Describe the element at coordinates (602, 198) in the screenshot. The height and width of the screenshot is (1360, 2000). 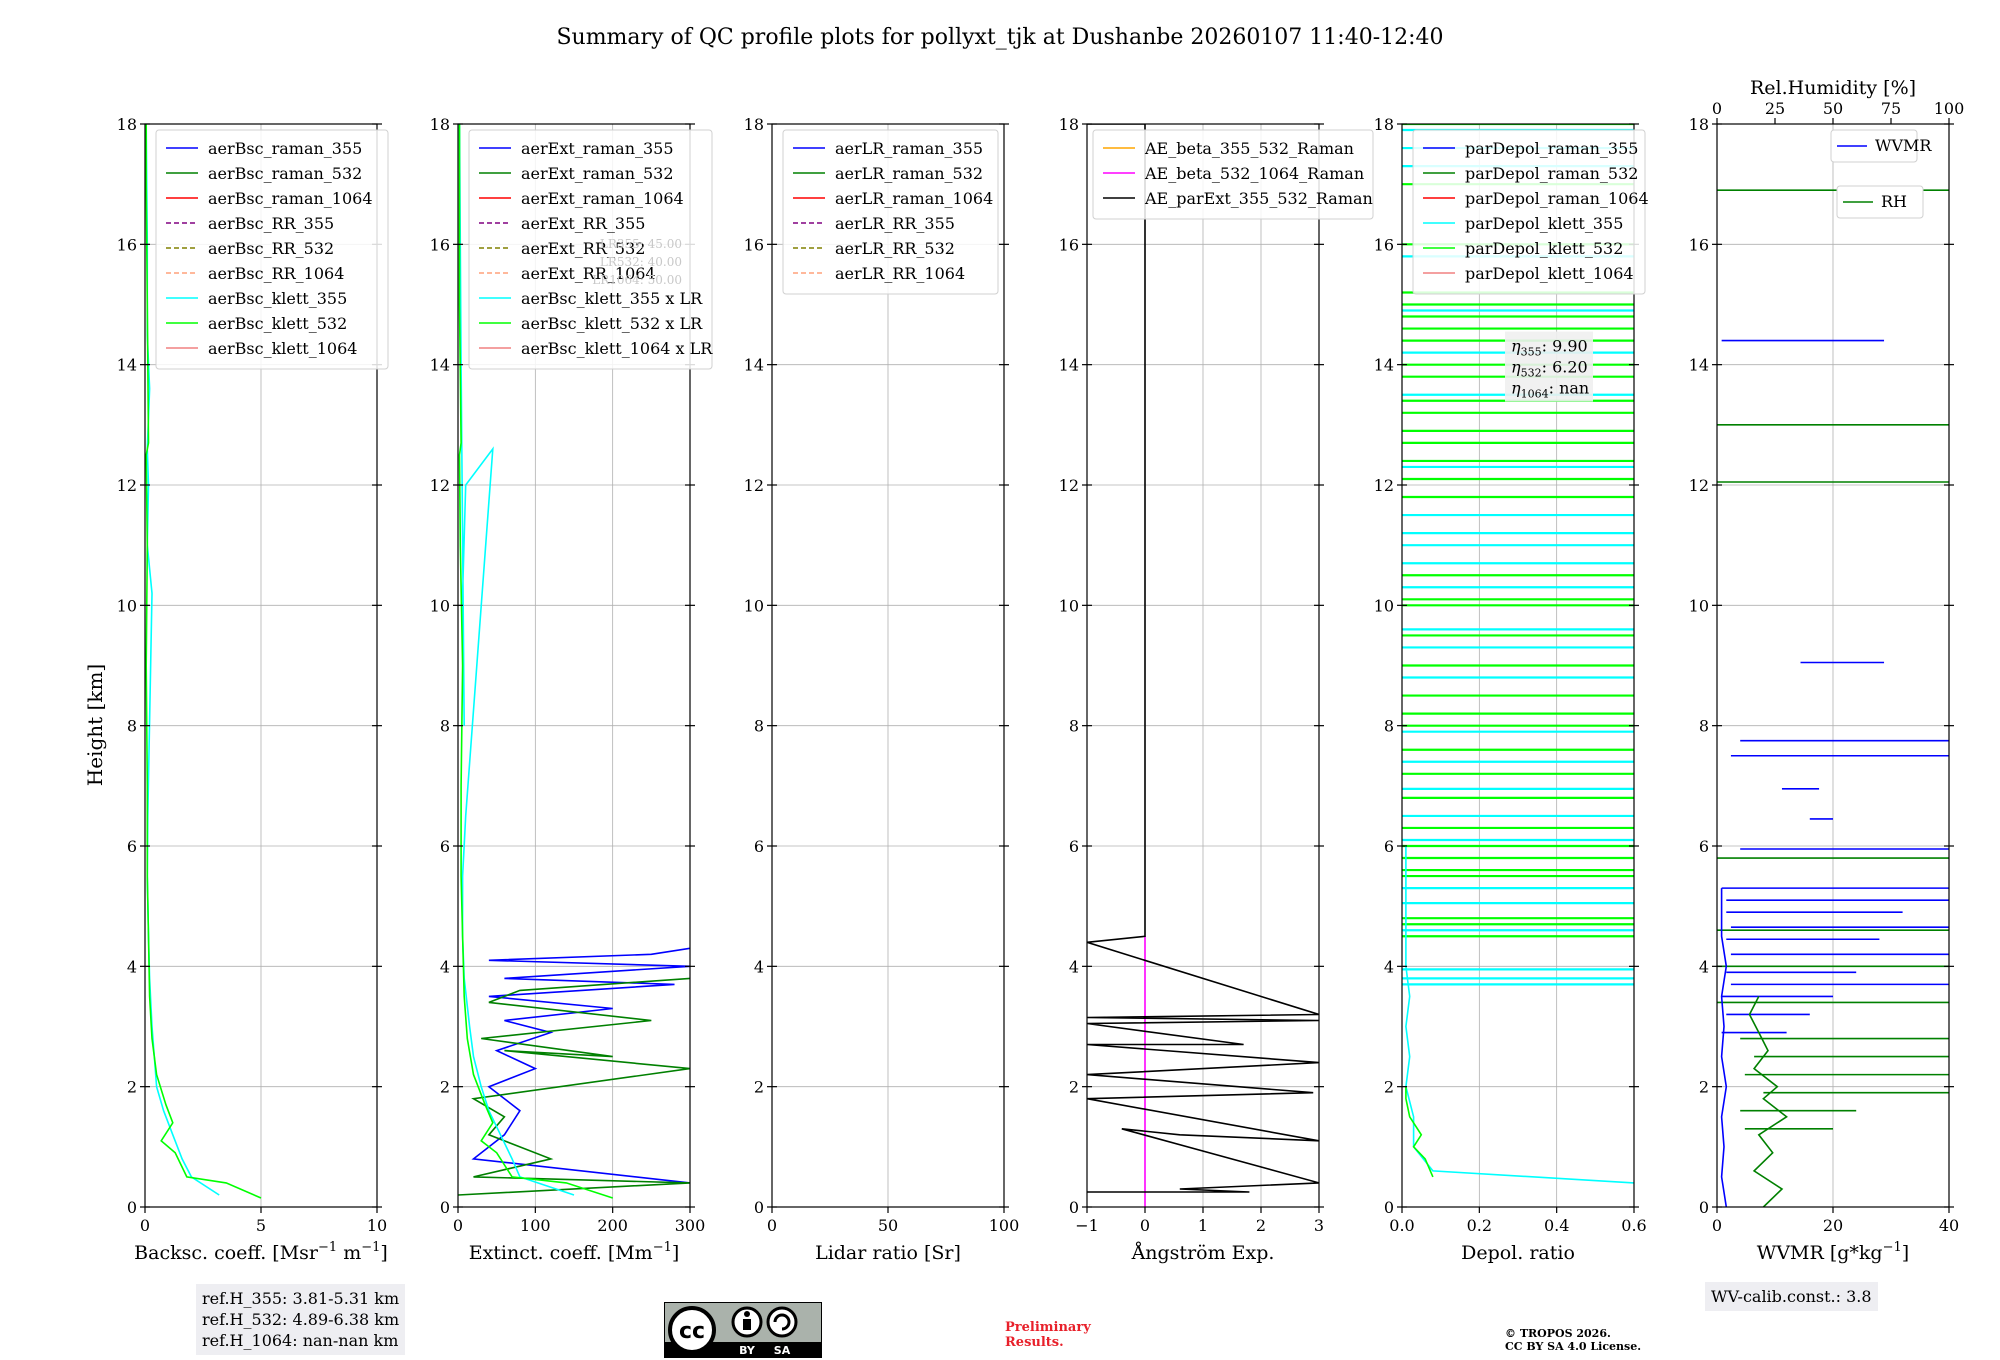
I see `legend-label: aerExt_raman_1064` at that location.